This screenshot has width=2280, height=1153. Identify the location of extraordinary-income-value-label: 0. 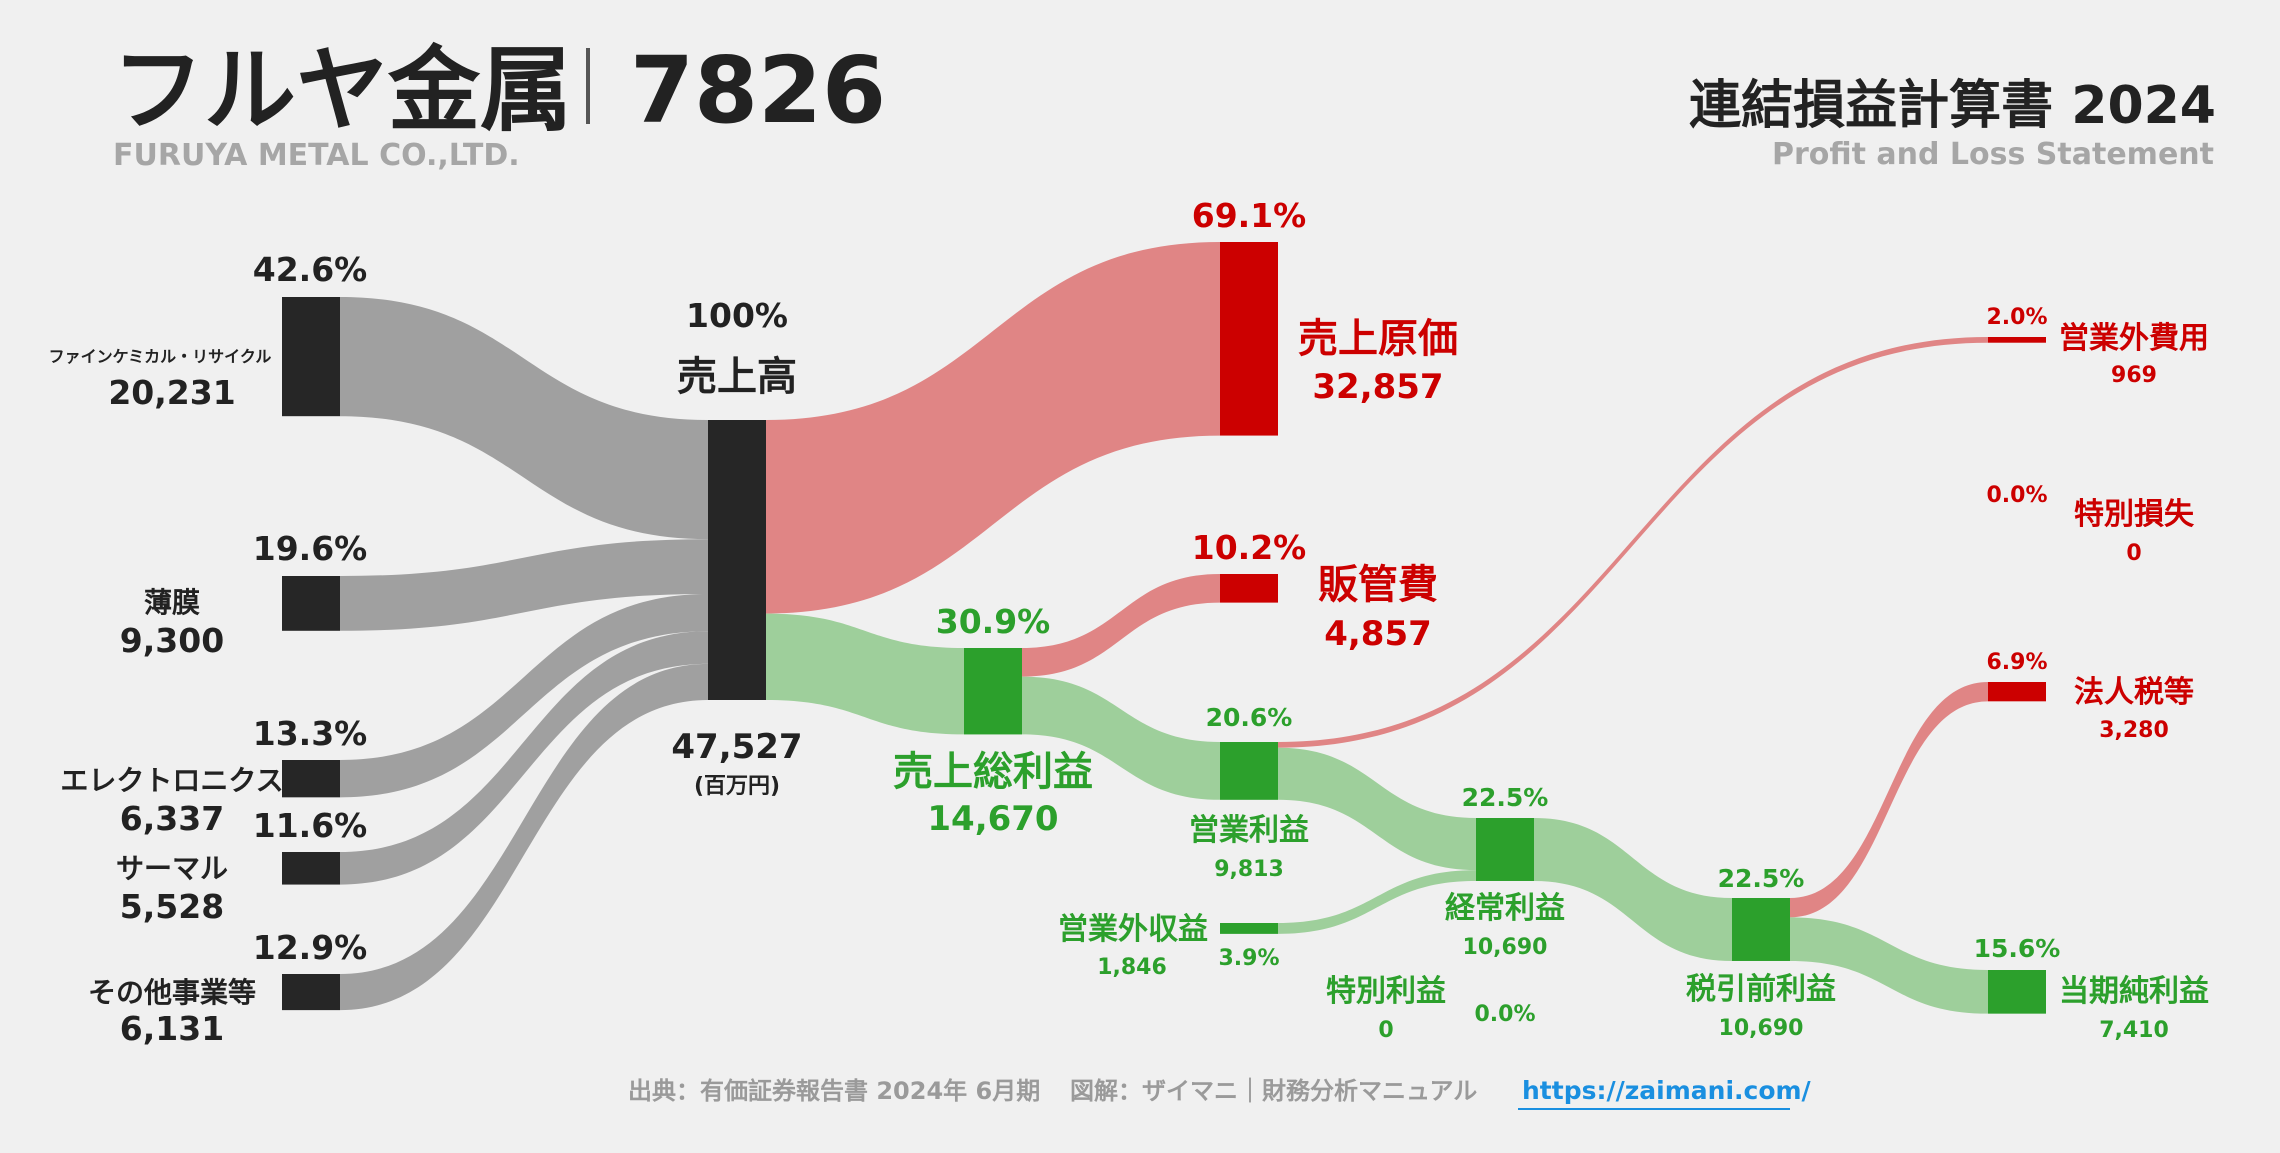
(1385, 1030).